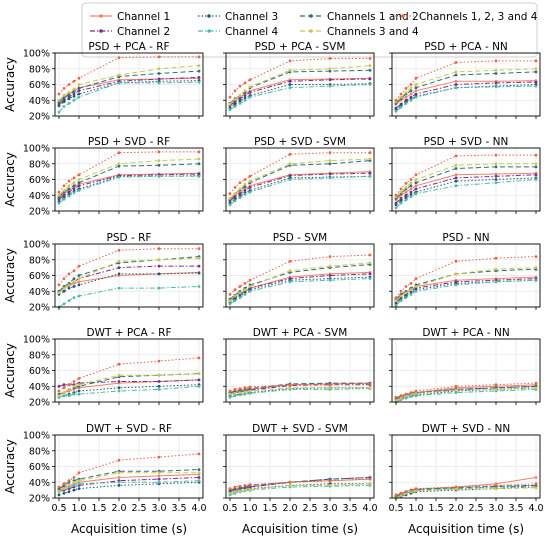  What do you see at coordinates (129, 142) in the screenshot?
I see `subplot-title: PSD + SVD - RF` at bounding box center [129, 142].